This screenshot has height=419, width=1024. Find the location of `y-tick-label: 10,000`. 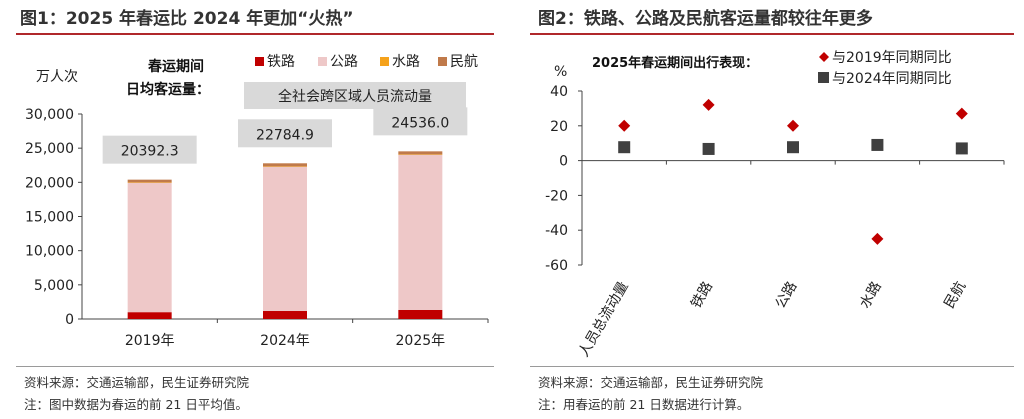

y-tick-label: 10,000 is located at coordinates (49, 252).